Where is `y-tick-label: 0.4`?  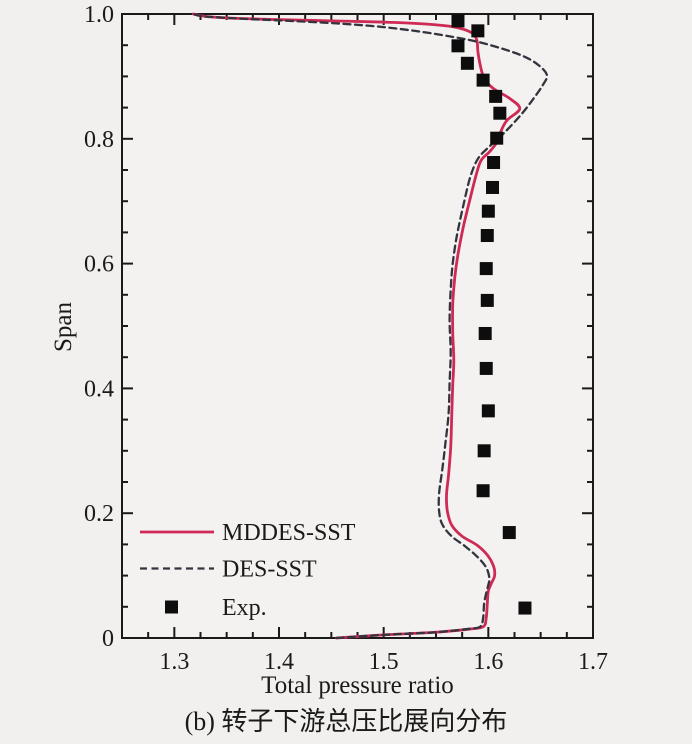 y-tick-label: 0.4 is located at coordinates (99, 389).